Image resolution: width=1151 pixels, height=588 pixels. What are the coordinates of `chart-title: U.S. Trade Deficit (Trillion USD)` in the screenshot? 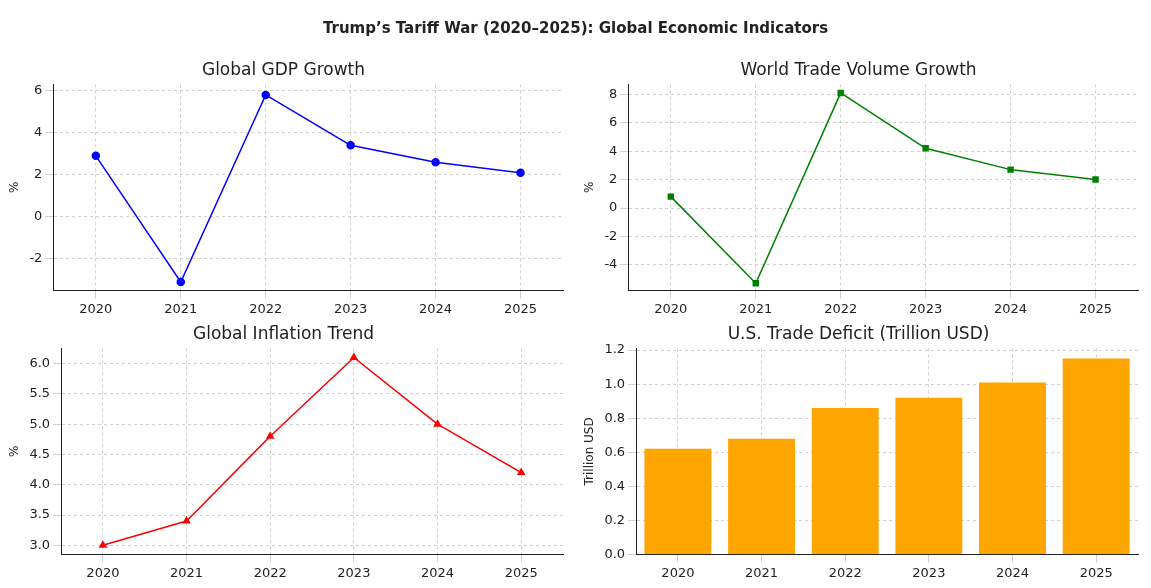 It's located at (858, 332).